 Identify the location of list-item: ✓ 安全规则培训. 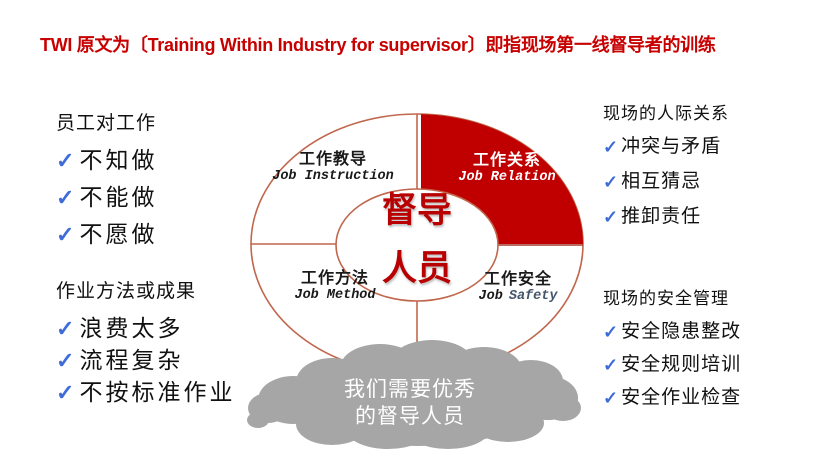
(672, 364).